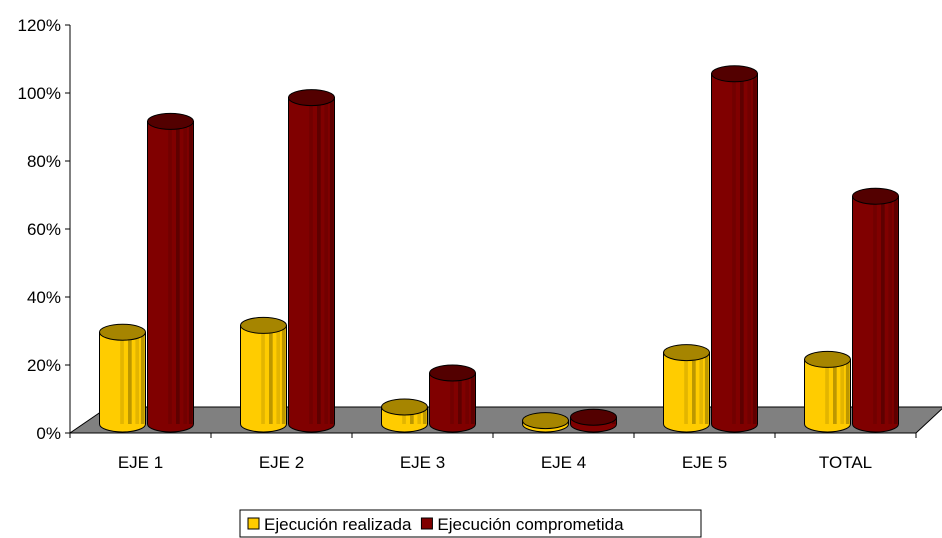 This screenshot has width=942, height=538. I want to click on bar-1-1-top, so click(311, 98).